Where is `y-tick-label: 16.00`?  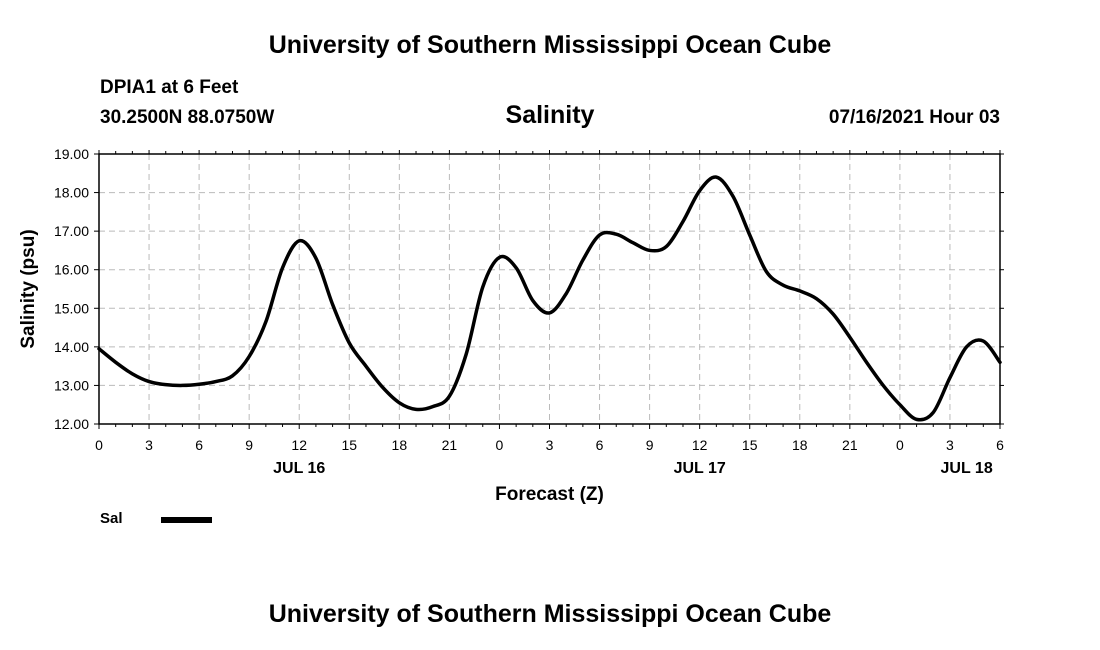
y-tick-label: 16.00 is located at coordinates (71, 270).